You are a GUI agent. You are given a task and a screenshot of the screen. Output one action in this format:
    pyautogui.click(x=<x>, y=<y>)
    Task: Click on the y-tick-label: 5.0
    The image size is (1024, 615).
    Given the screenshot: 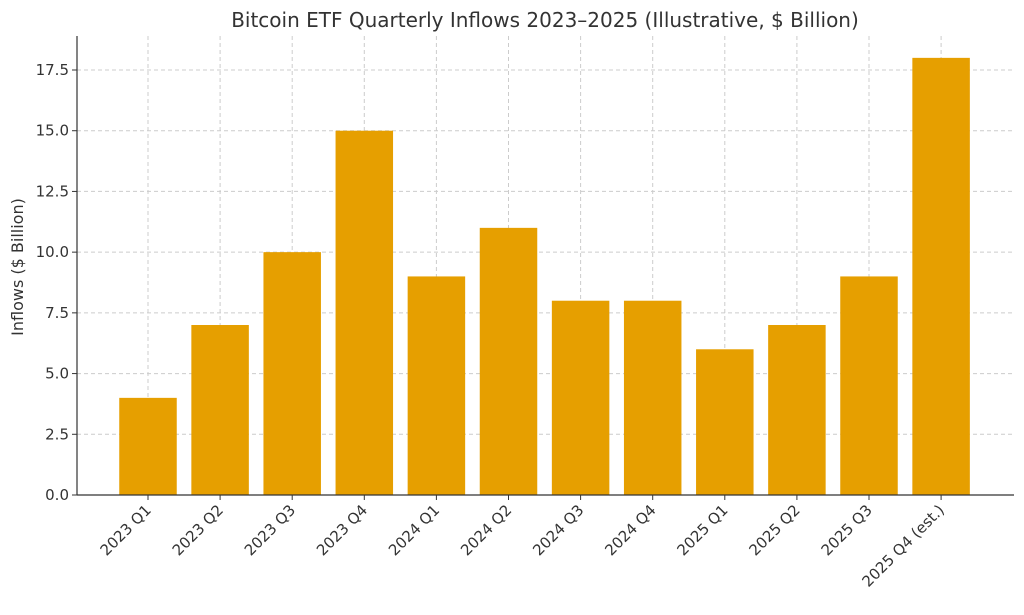 What is the action you would take?
    pyautogui.click(x=57, y=374)
    